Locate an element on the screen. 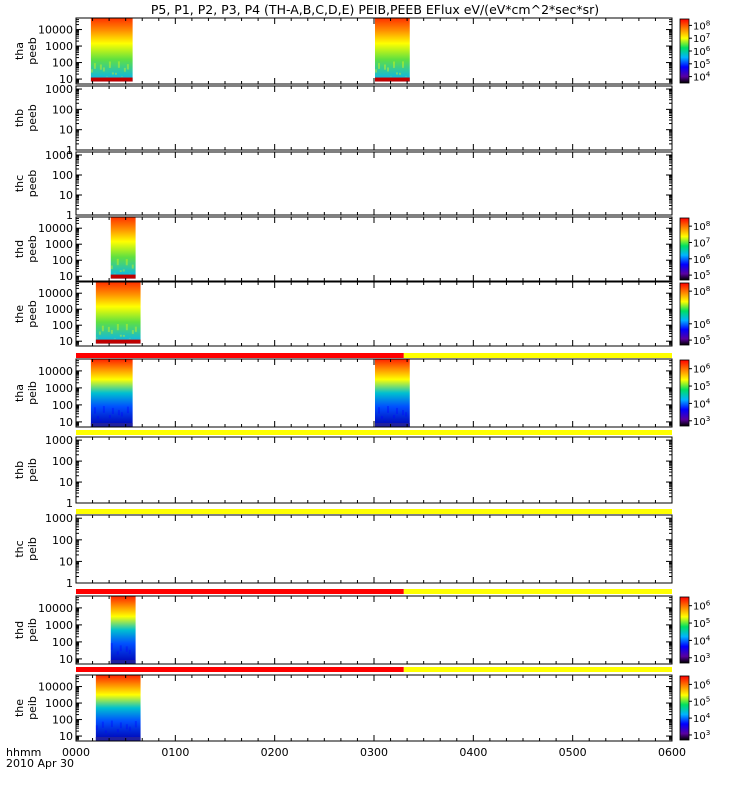 This screenshot has width=750, height=800. x-tick-label: 0500 is located at coordinates (573, 752).